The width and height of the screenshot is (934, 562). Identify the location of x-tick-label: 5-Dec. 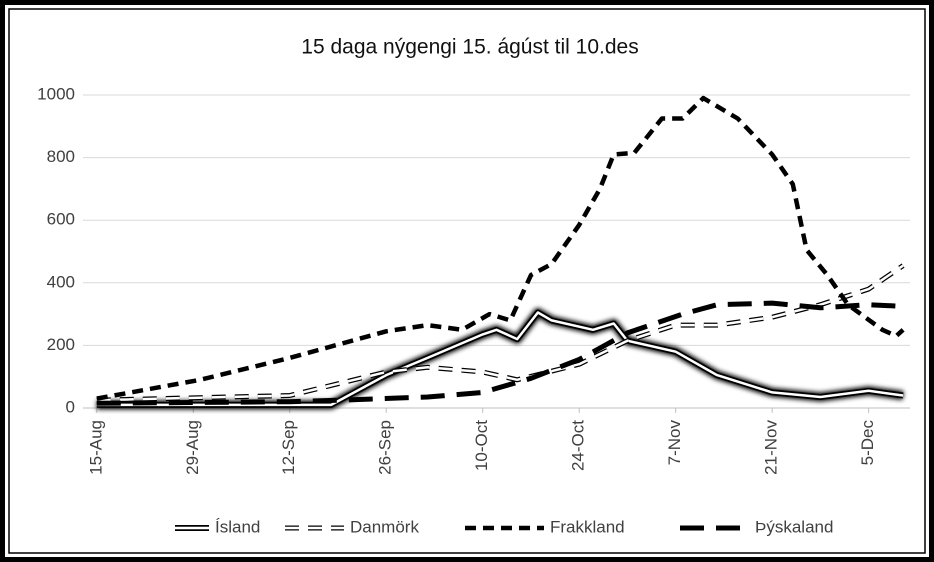
(867, 443).